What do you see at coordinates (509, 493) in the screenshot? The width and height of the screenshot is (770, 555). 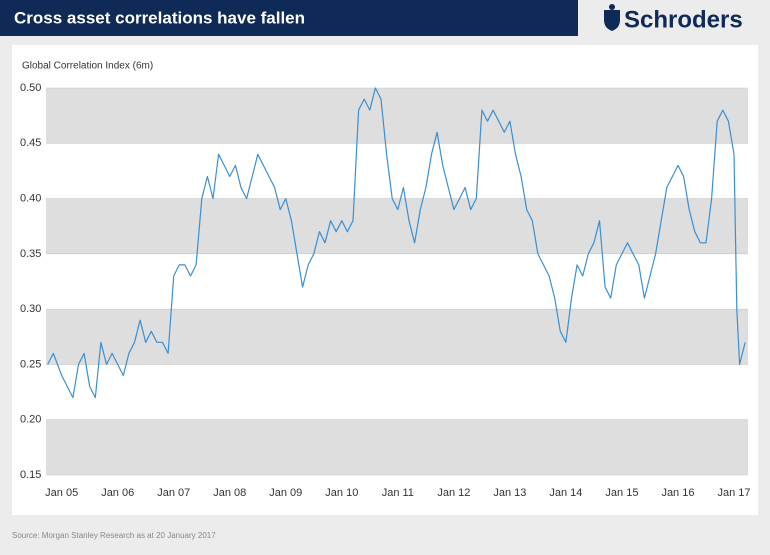 I see `x-tick-label: Jan 13` at bounding box center [509, 493].